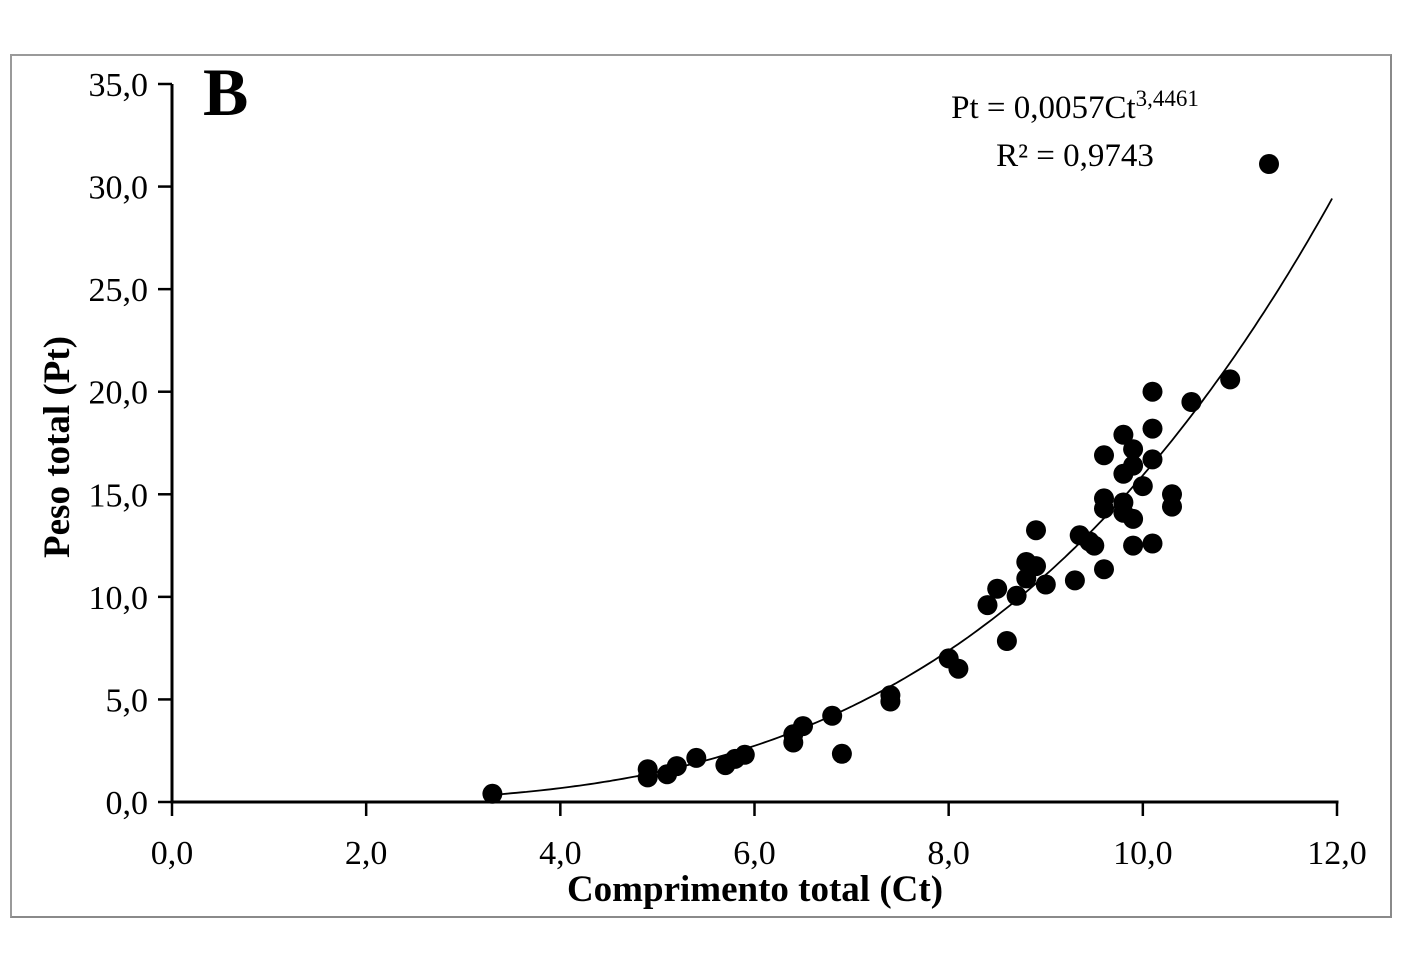 The height and width of the screenshot is (976, 1404). I want to click on x-axis-title: Comprimento total (Ct), so click(755, 889).